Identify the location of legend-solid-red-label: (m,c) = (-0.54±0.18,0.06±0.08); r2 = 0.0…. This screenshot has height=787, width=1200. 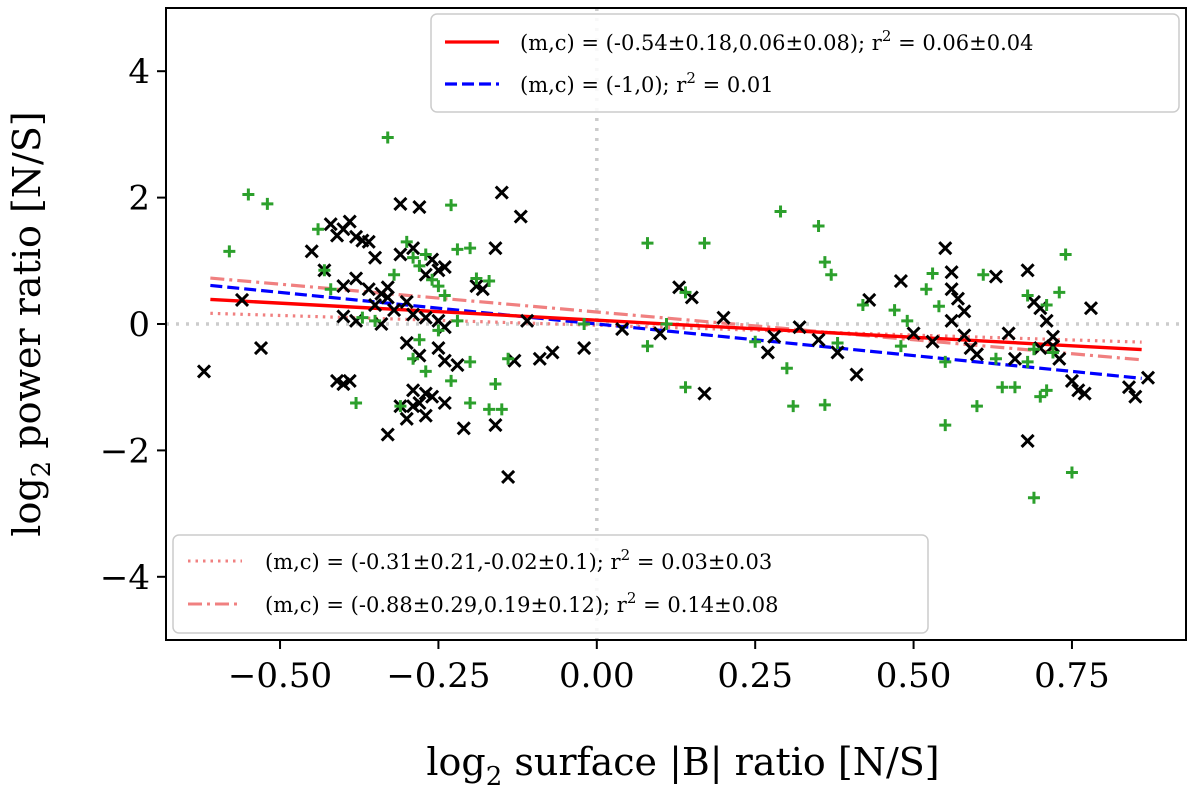
(776, 41).